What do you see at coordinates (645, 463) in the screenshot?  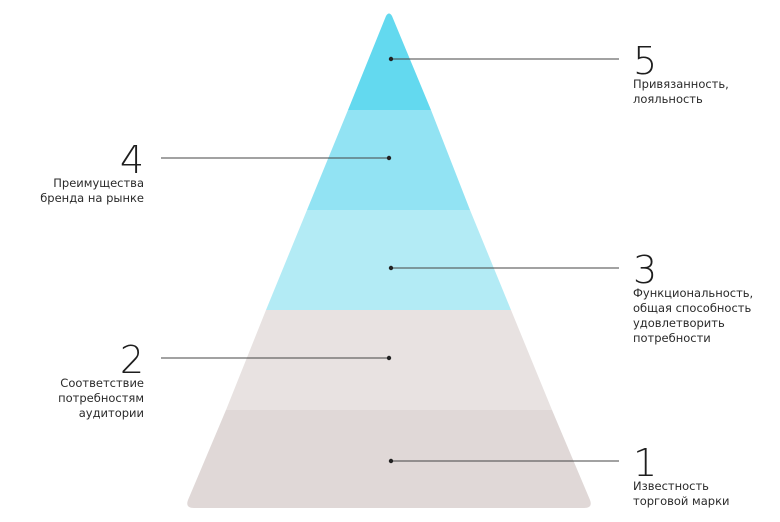 I see `level-1-number: 1` at bounding box center [645, 463].